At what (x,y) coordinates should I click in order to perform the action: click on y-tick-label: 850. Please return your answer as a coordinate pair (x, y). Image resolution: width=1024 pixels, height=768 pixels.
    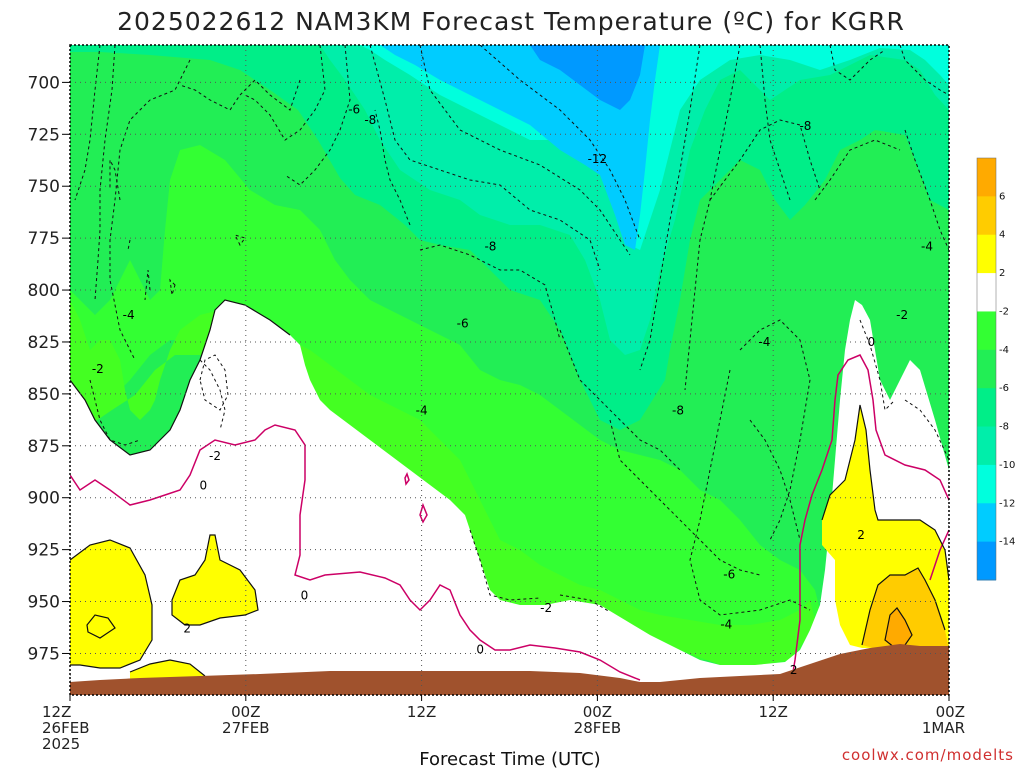
    Looking at the image, I should click on (44, 395).